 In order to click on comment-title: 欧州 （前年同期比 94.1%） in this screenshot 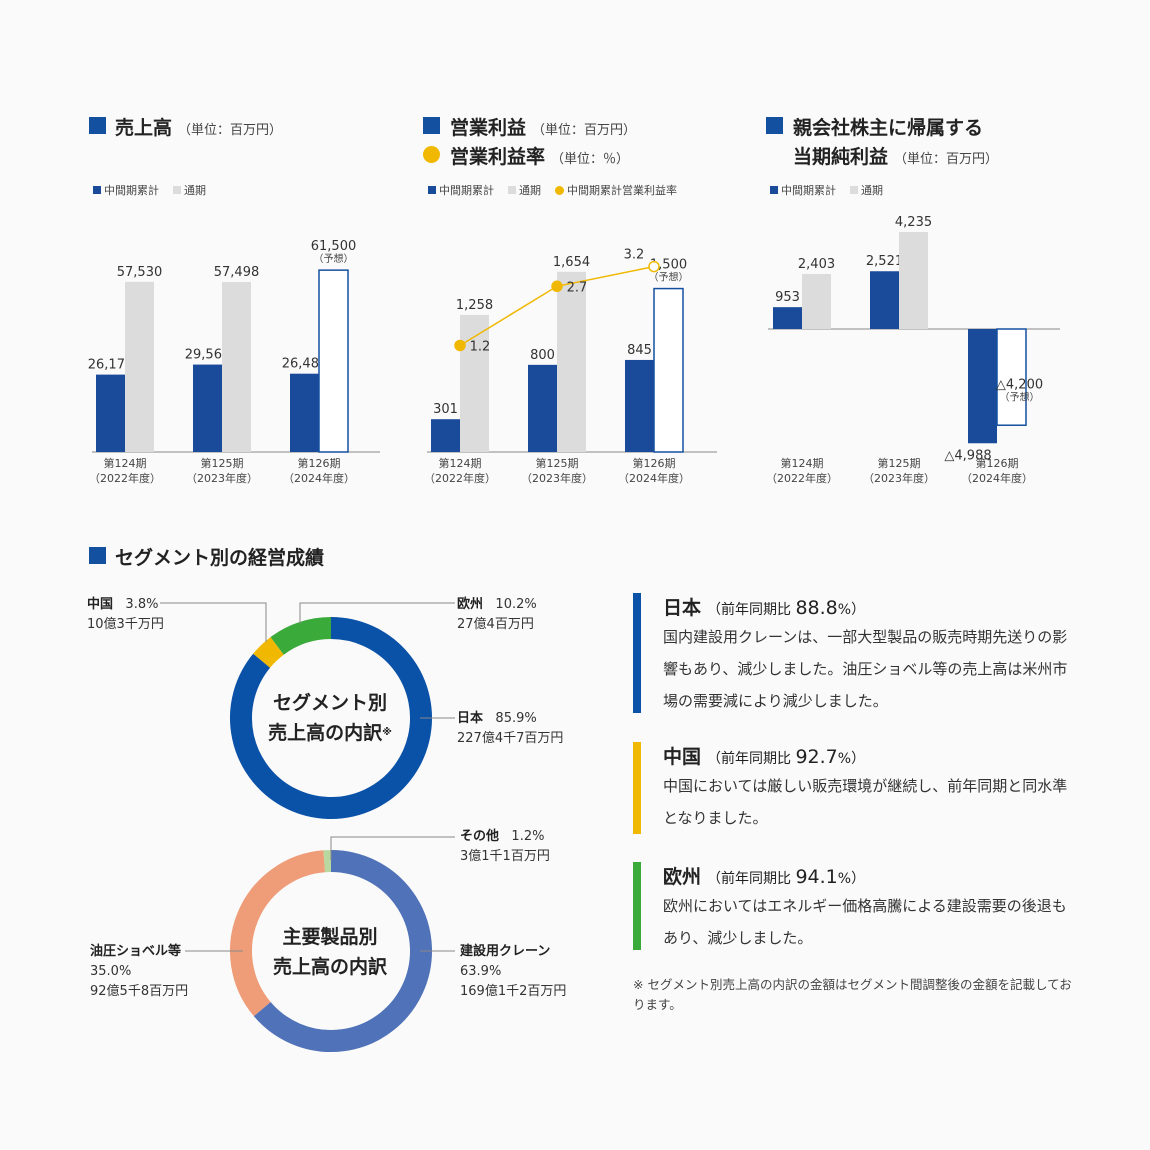, I will do `click(764, 877)`.